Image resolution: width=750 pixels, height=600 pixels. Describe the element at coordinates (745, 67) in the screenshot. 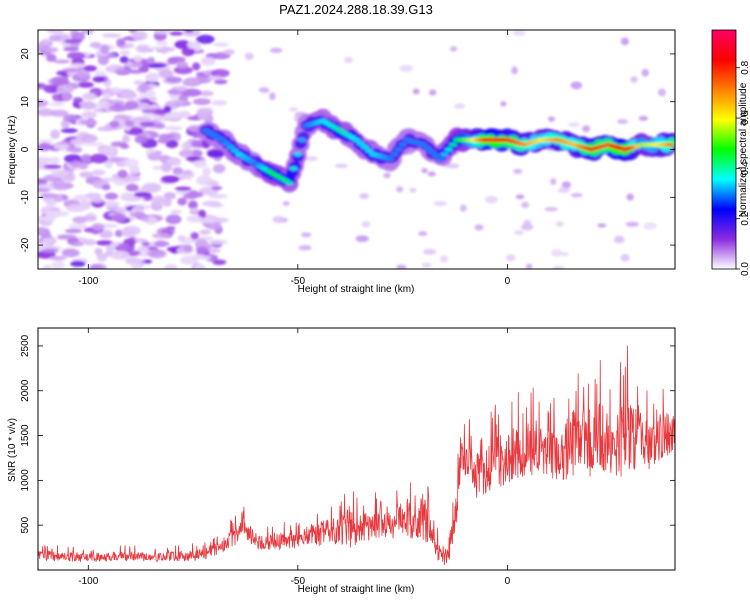

I see `colorbar-tick-label: 0.8` at that location.